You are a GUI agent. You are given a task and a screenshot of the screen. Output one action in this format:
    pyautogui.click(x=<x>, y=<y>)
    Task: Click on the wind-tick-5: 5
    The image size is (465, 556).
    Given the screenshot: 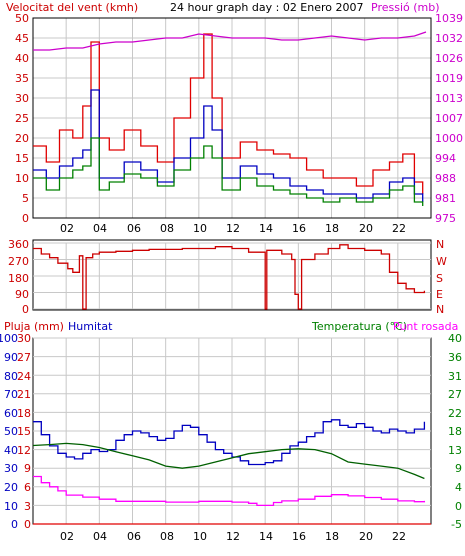 What is the action you would take?
    pyautogui.click(x=25, y=198)
    